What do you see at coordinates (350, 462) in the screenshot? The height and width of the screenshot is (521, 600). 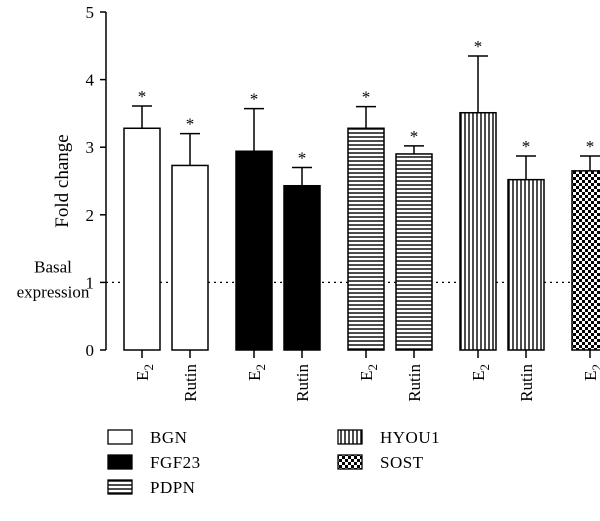 I see `legend-swatch-sost` at bounding box center [350, 462].